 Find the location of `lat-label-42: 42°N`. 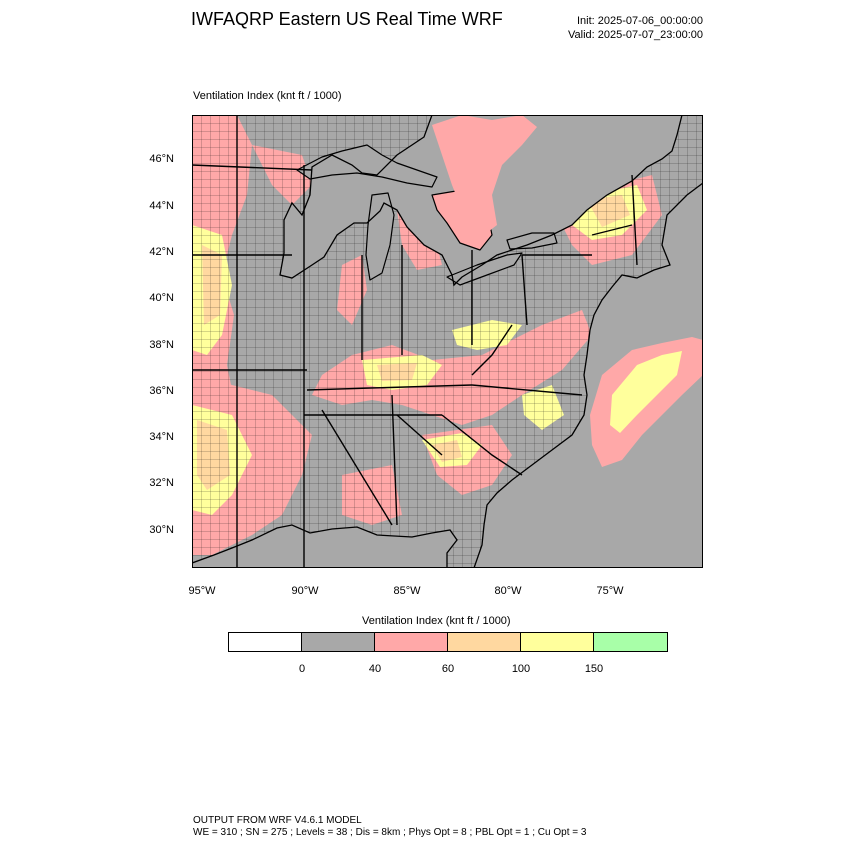

lat-label-42: 42°N is located at coordinates (161, 252).